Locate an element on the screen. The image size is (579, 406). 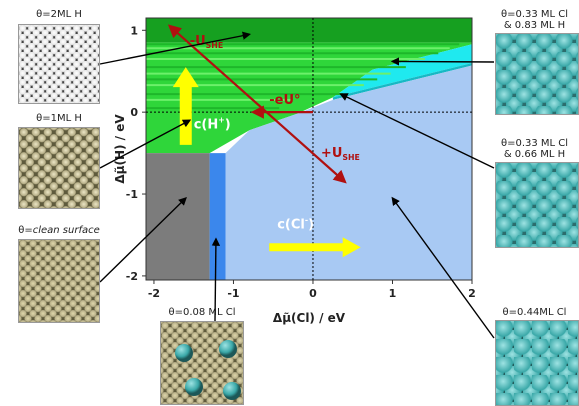
thumbnail-0-08-ml-cl is located at coordinates (202, 363).